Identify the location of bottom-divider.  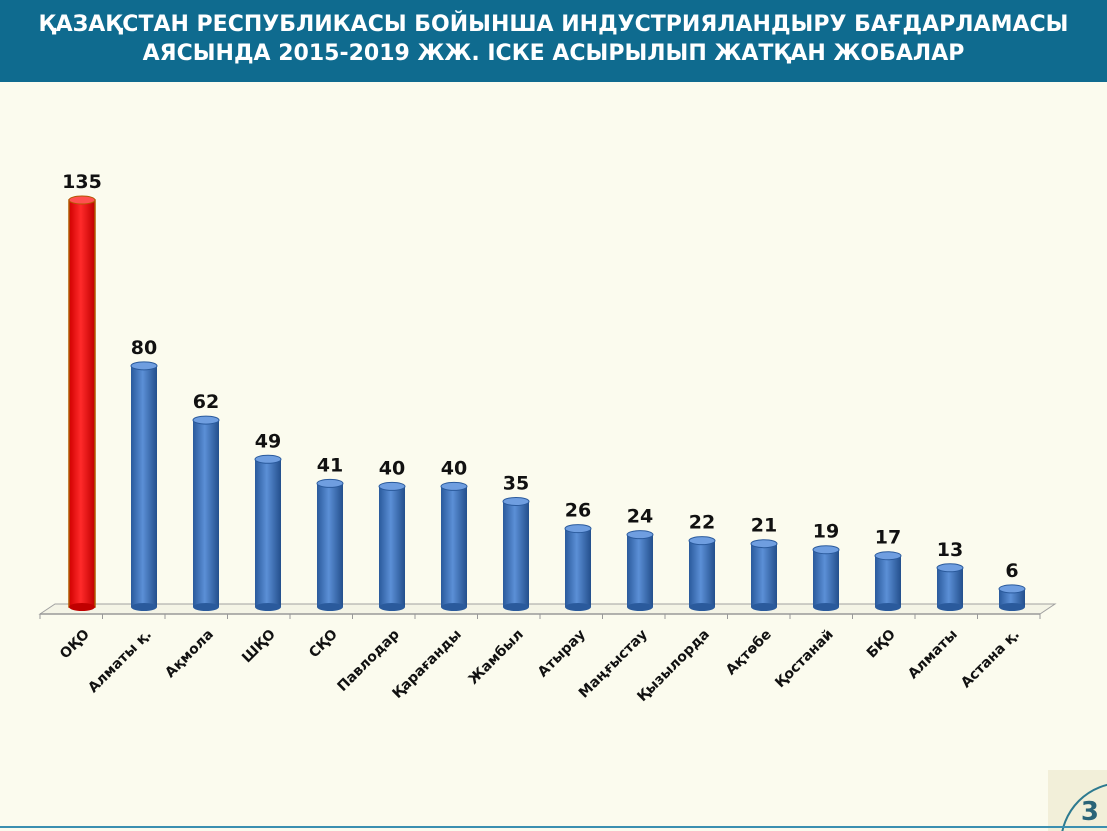
(553, 827).